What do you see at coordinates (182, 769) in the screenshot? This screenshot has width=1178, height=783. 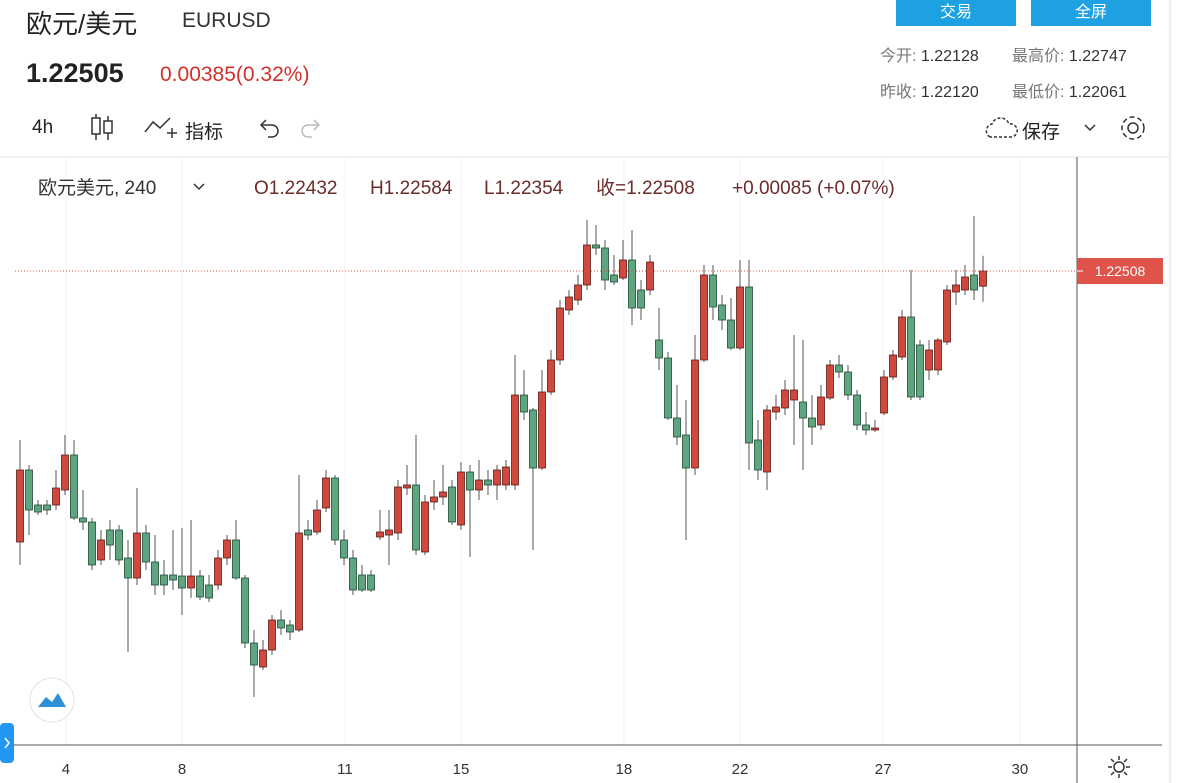 I see `x-tick-label: 8` at bounding box center [182, 769].